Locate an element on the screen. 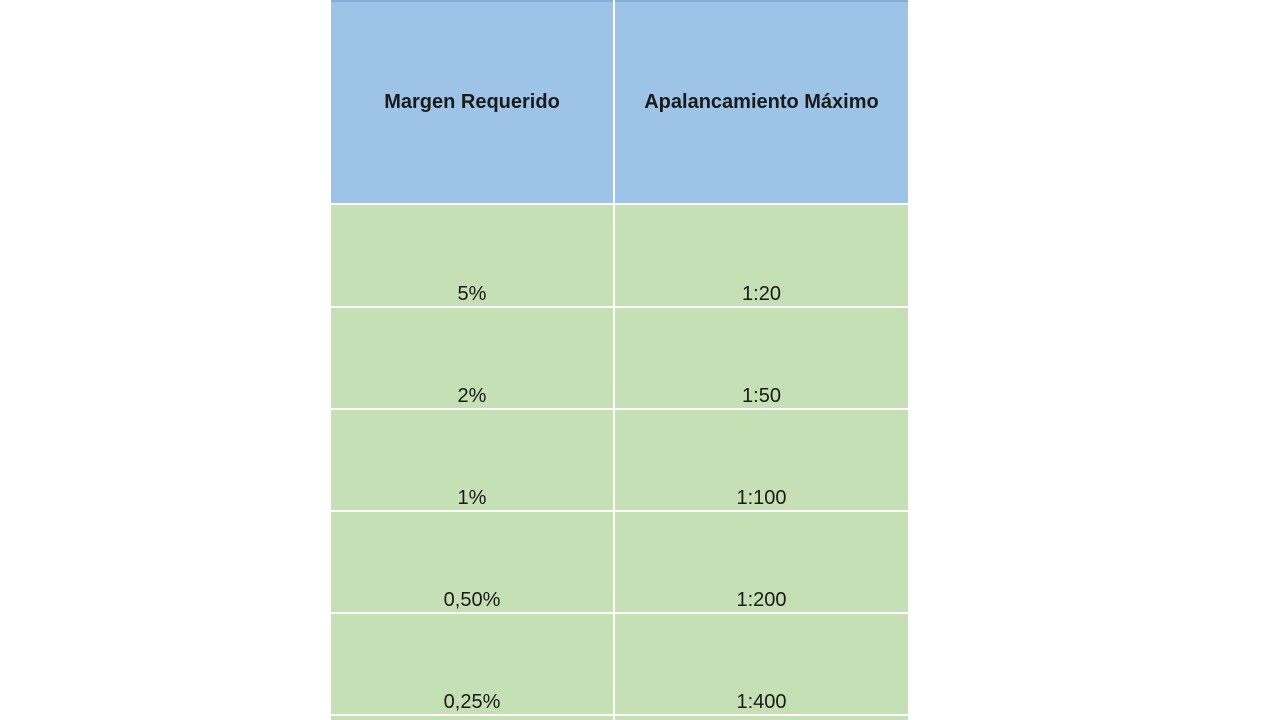 This screenshot has width=1280, height=720. table-row: 0,25% 1:400 is located at coordinates (619, 664).